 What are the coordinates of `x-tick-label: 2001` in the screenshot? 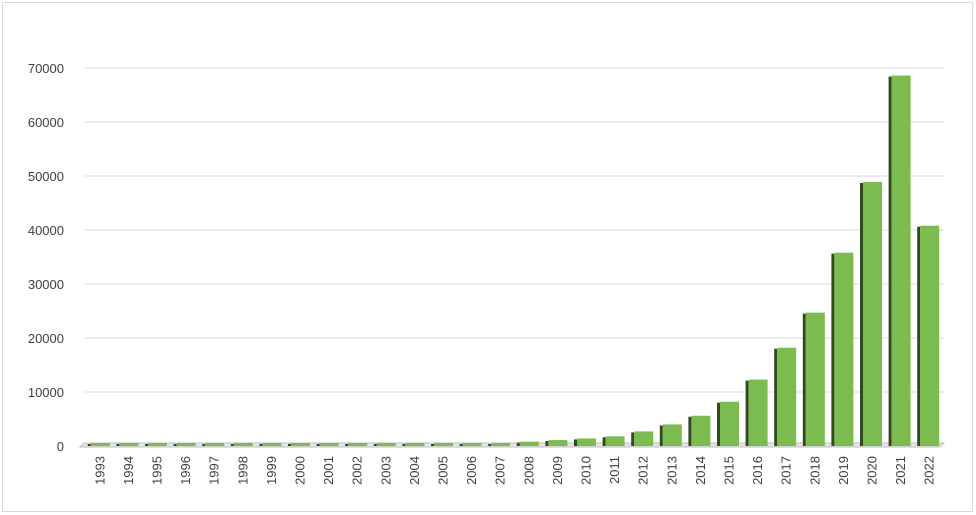 It's located at (328, 470).